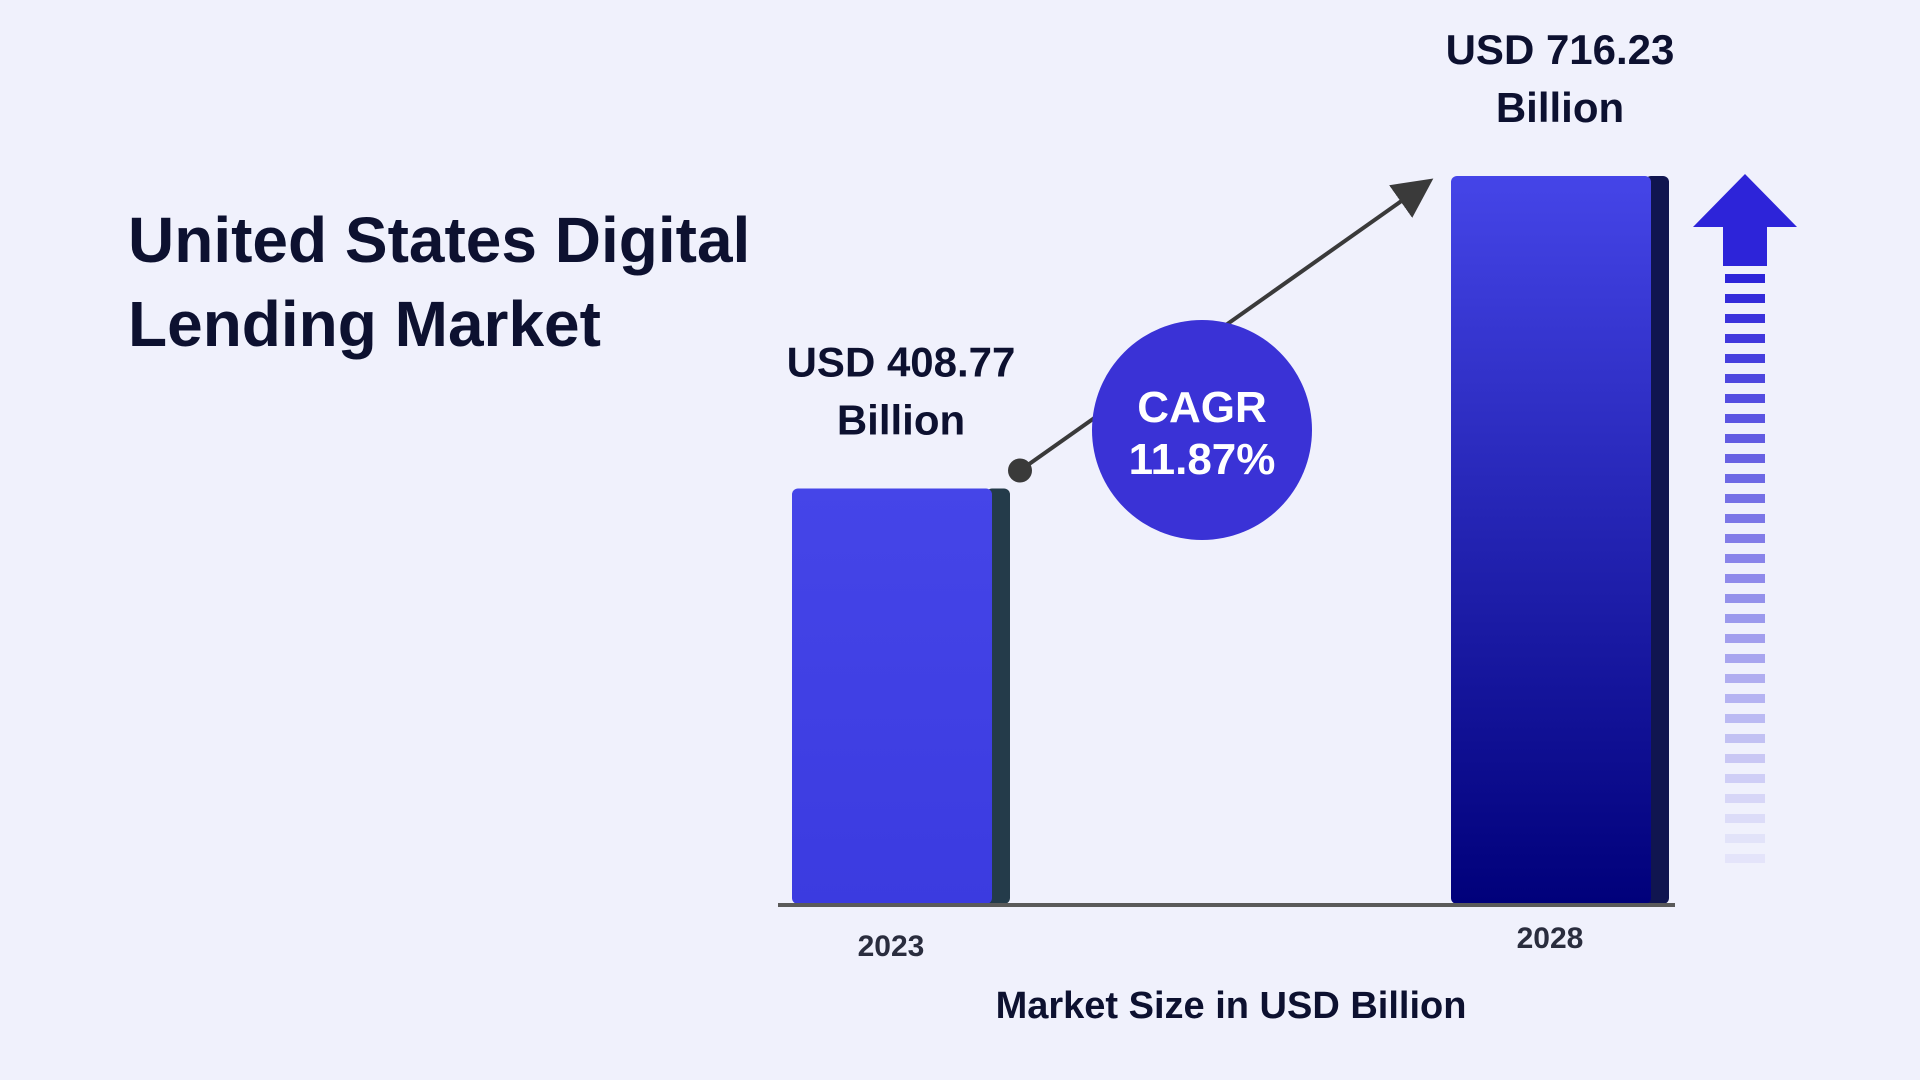  What do you see at coordinates (1202, 459) in the screenshot?
I see `cagr-text-line-2: 11.87%` at bounding box center [1202, 459].